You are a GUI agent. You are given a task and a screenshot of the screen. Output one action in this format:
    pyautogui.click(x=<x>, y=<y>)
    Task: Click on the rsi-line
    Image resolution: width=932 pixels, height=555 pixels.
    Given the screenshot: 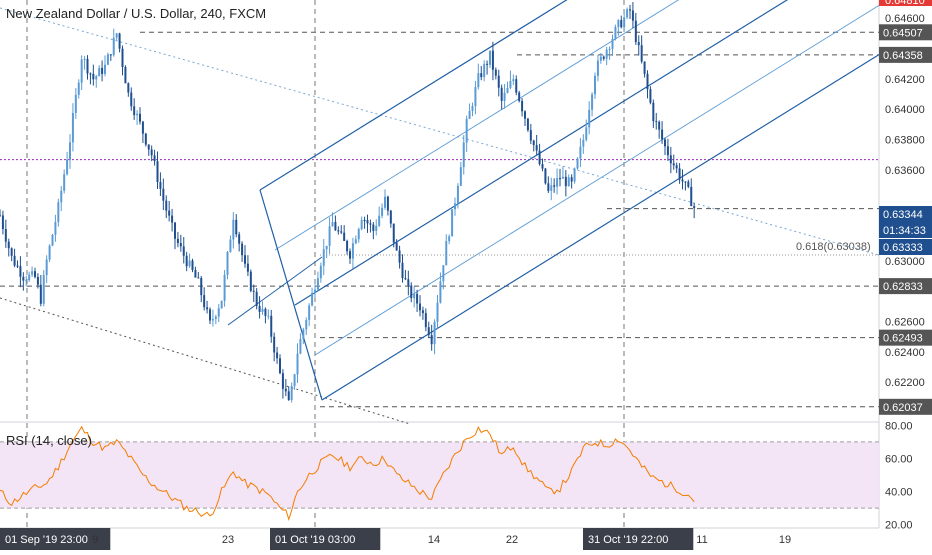 What is the action you would take?
    pyautogui.click(x=347, y=473)
    